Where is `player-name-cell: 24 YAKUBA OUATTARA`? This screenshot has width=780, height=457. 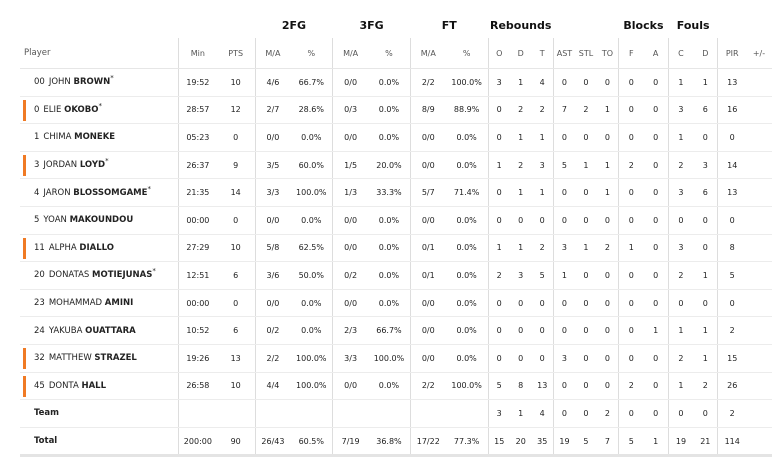 player-name-cell: 24 YAKUBA OUATTARA is located at coordinates (99, 330).